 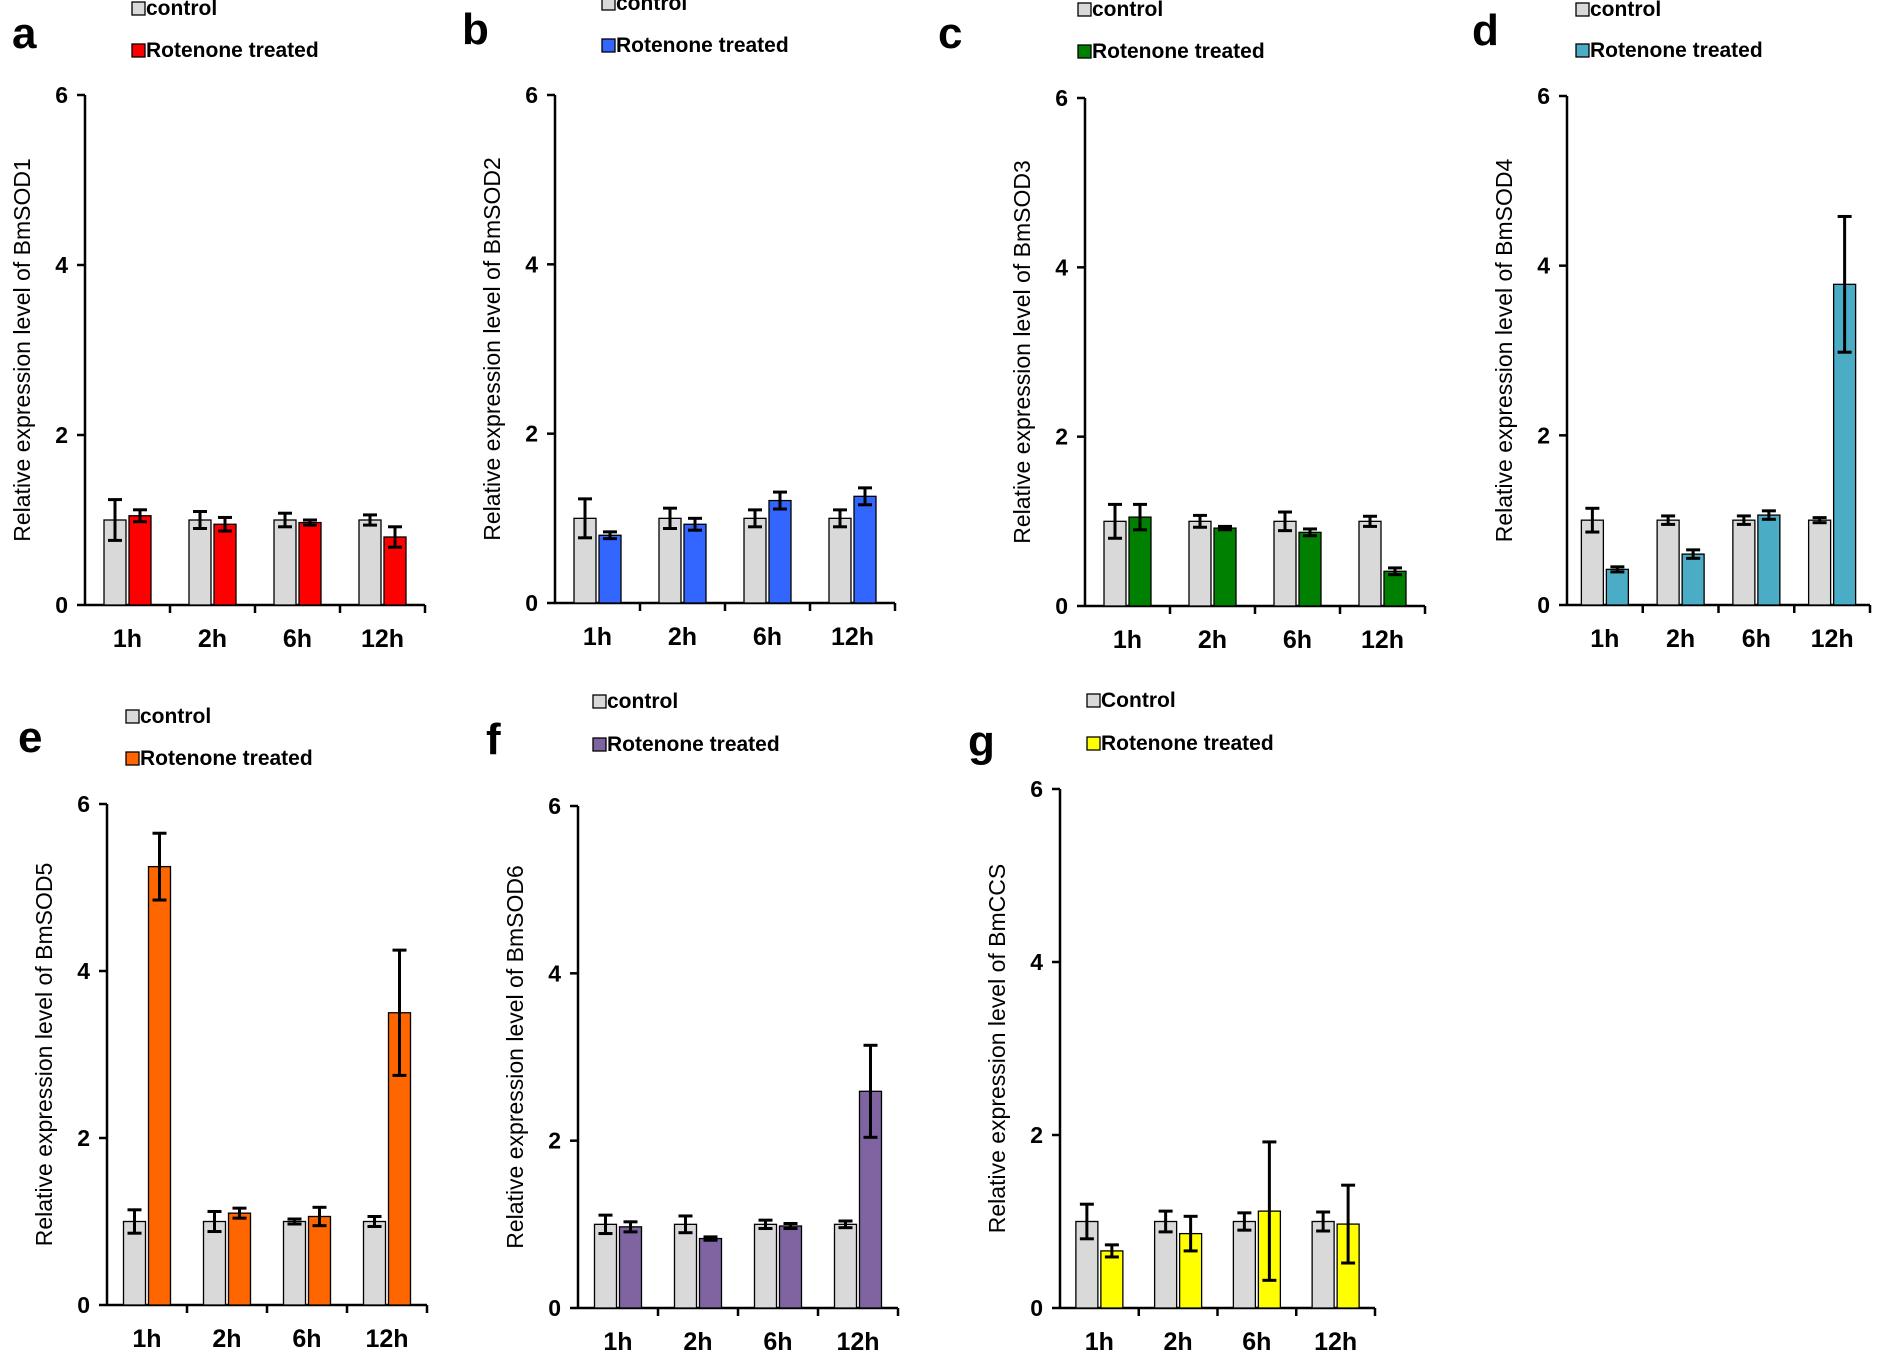 What do you see at coordinates (1504, 351) in the screenshot?
I see `y-axis-label: Relative expression level of BmSOD4` at bounding box center [1504, 351].